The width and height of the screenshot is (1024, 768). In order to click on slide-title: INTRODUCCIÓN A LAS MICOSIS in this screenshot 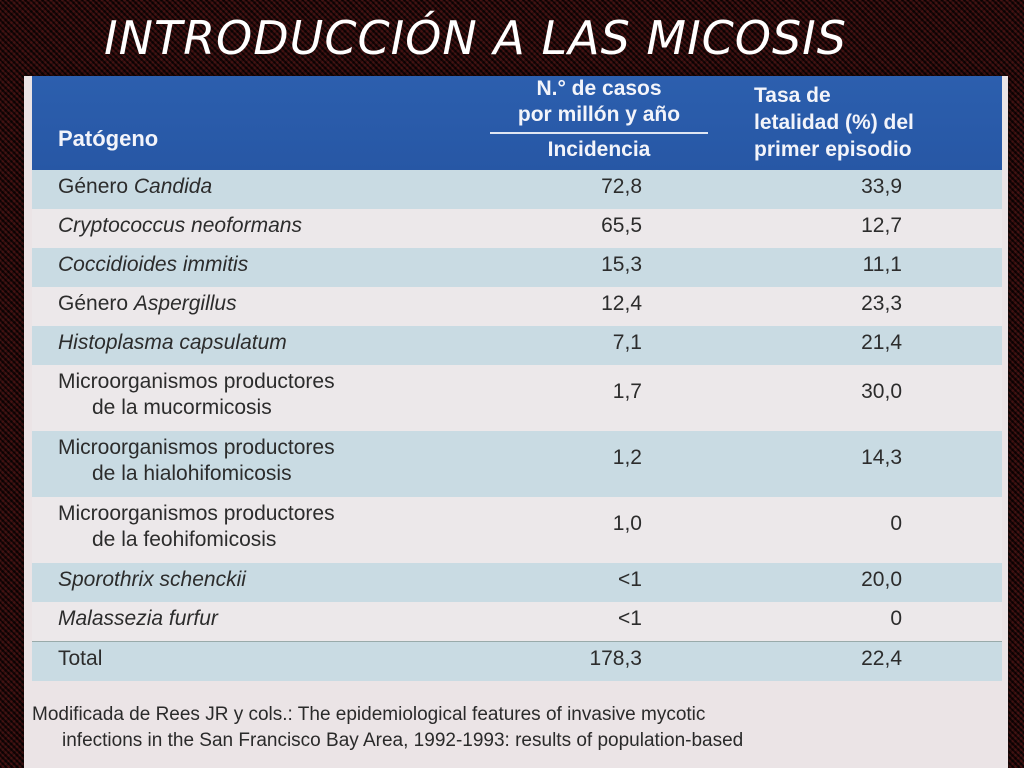, I will do `click(475, 38)`.